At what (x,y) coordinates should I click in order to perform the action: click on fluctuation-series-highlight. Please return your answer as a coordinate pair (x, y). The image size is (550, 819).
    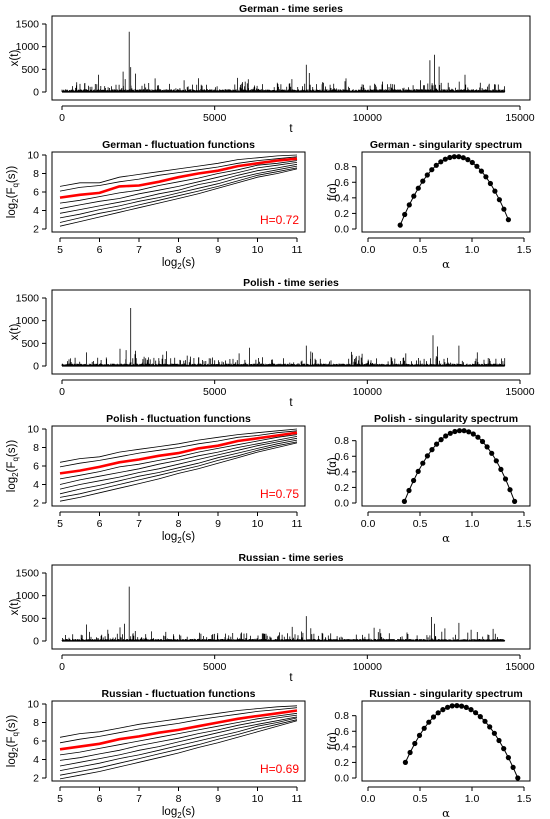
    Looking at the image, I should click on (178, 453).